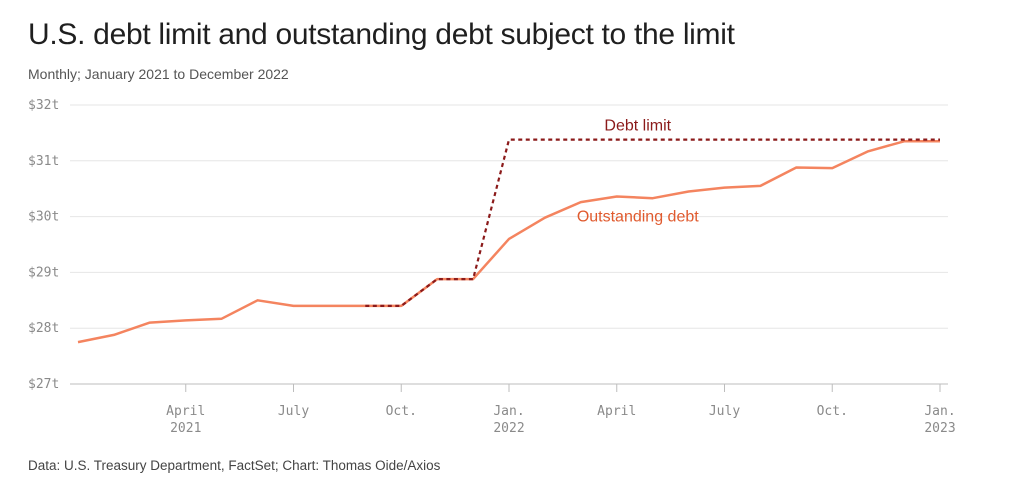  Describe the element at coordinates (43, 245) in the screenshot. I see `y-axis: $27t $28t $29t $30t $31t $32t` at that location.